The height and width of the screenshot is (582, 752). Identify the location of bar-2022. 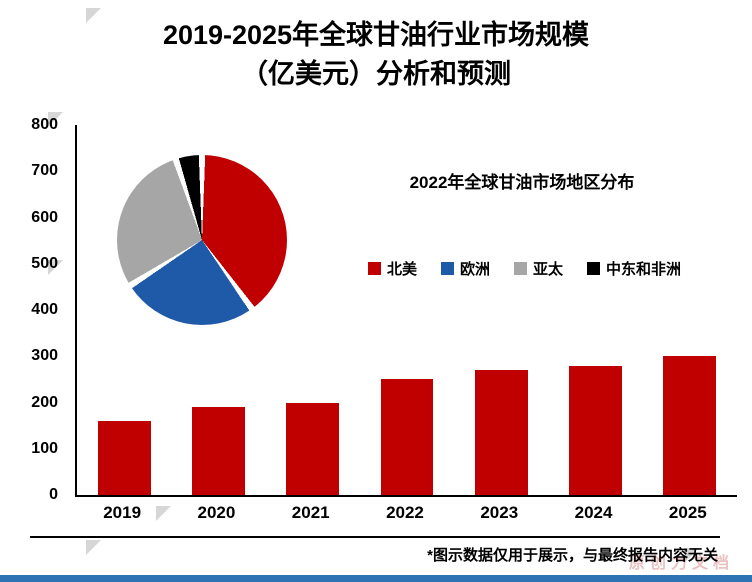
(407, 437).